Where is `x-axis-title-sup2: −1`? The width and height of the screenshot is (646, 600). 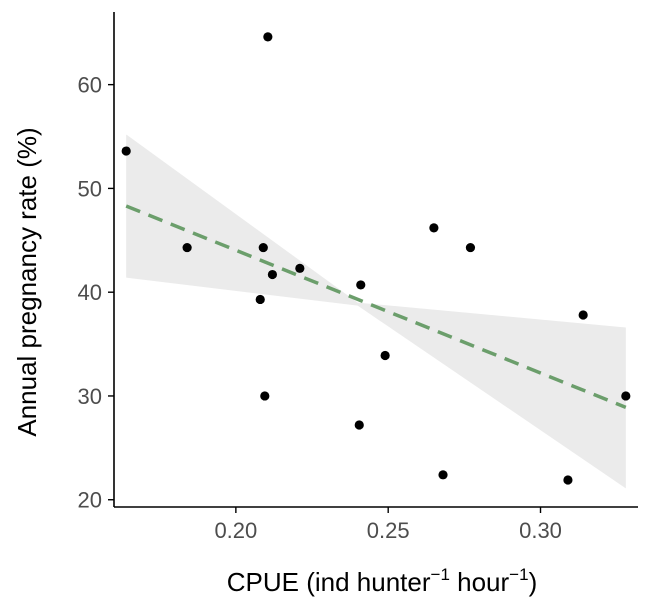 x-axis-title-sup2: −1 is located at coordinates (518, 574).